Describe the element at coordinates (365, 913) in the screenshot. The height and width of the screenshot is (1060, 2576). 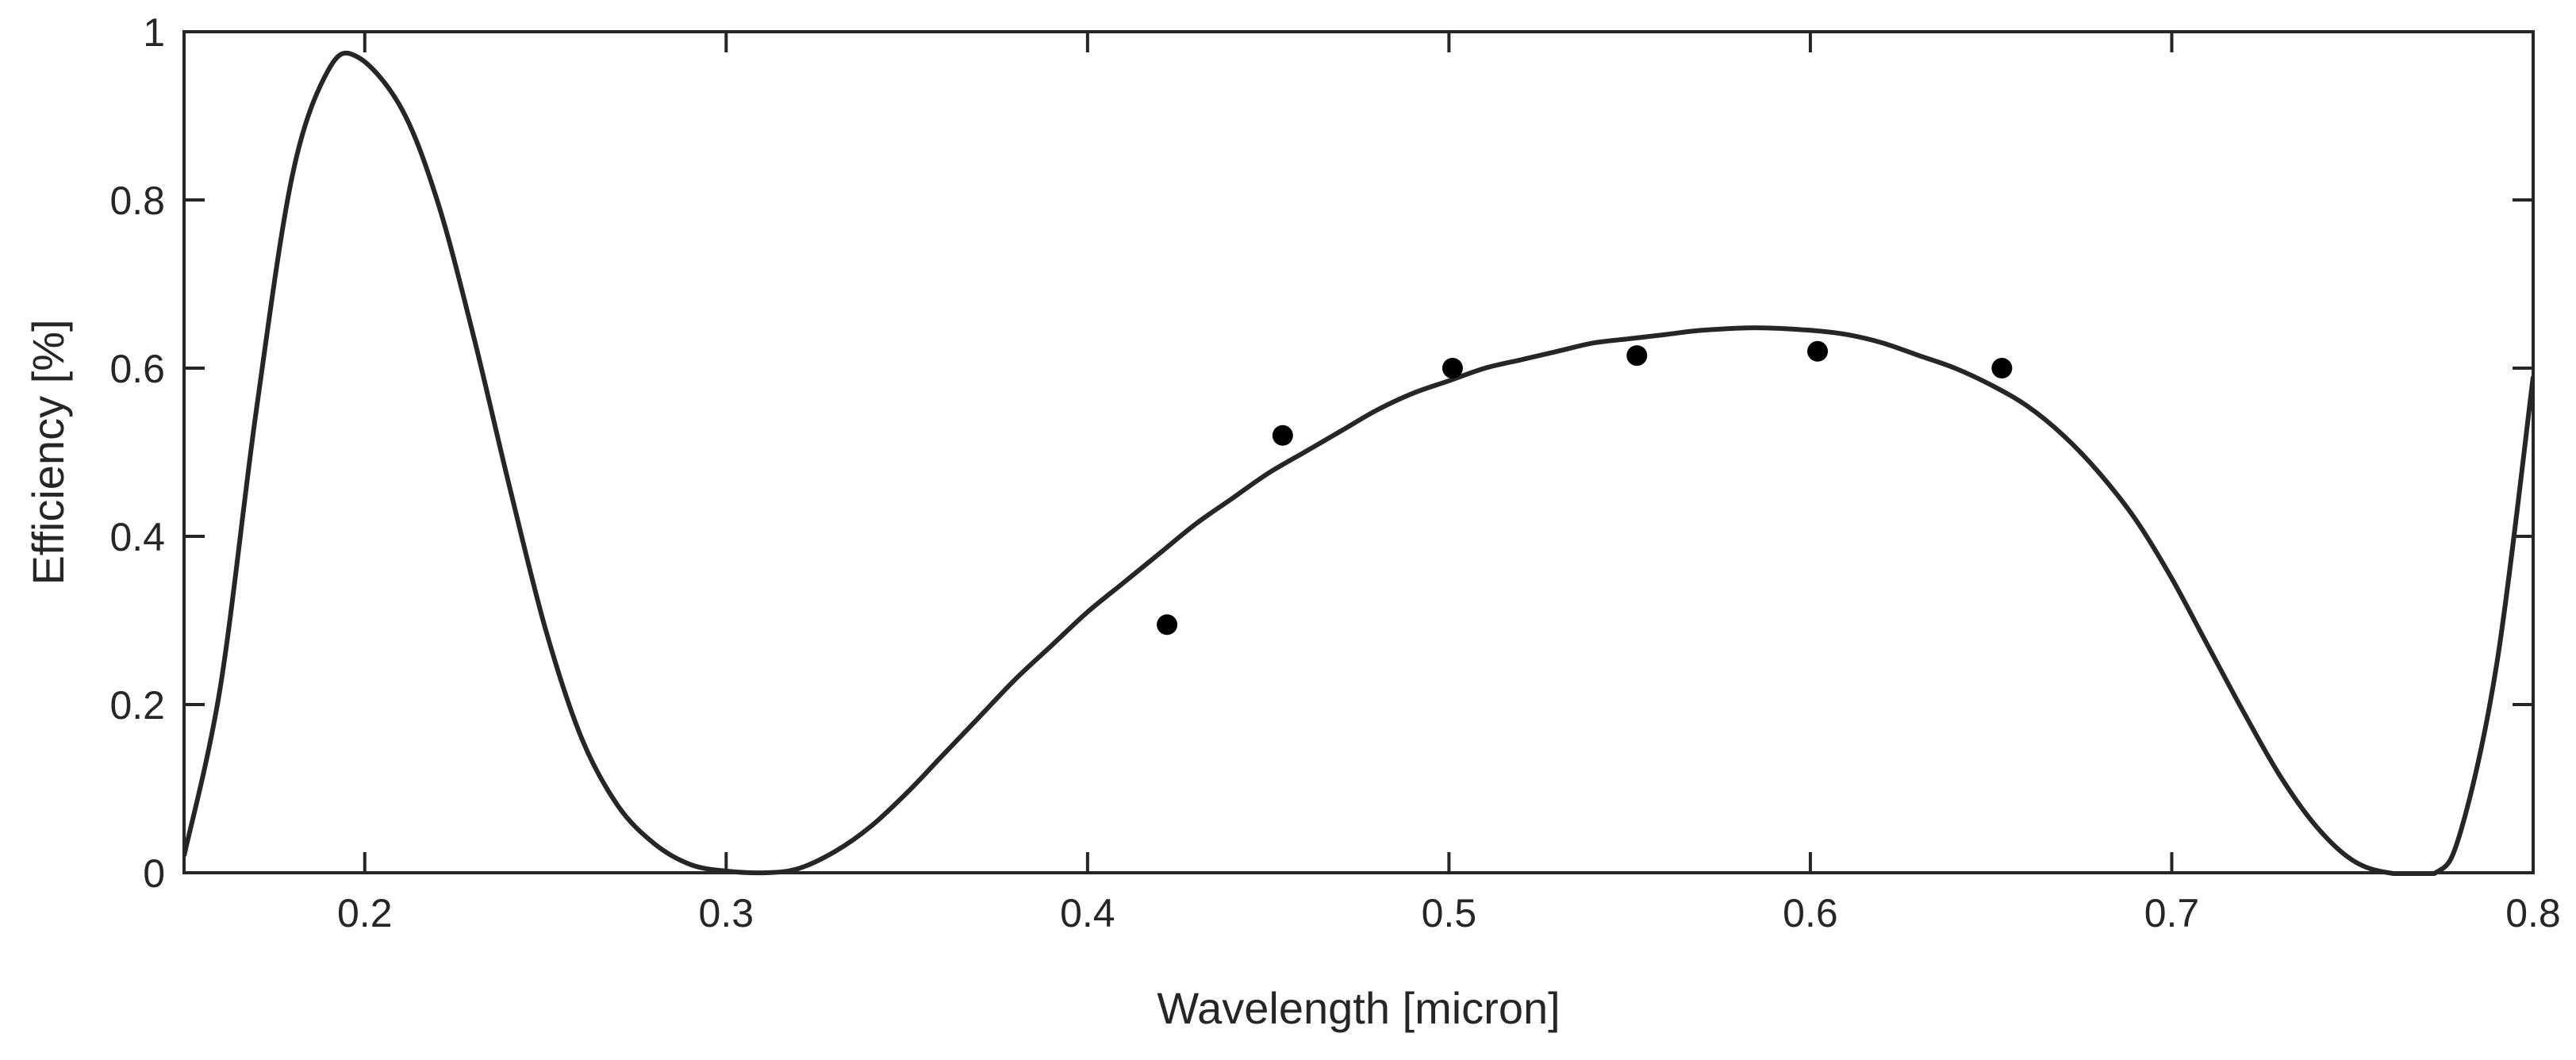
I see `x-tick-label: 0.2` at that location.